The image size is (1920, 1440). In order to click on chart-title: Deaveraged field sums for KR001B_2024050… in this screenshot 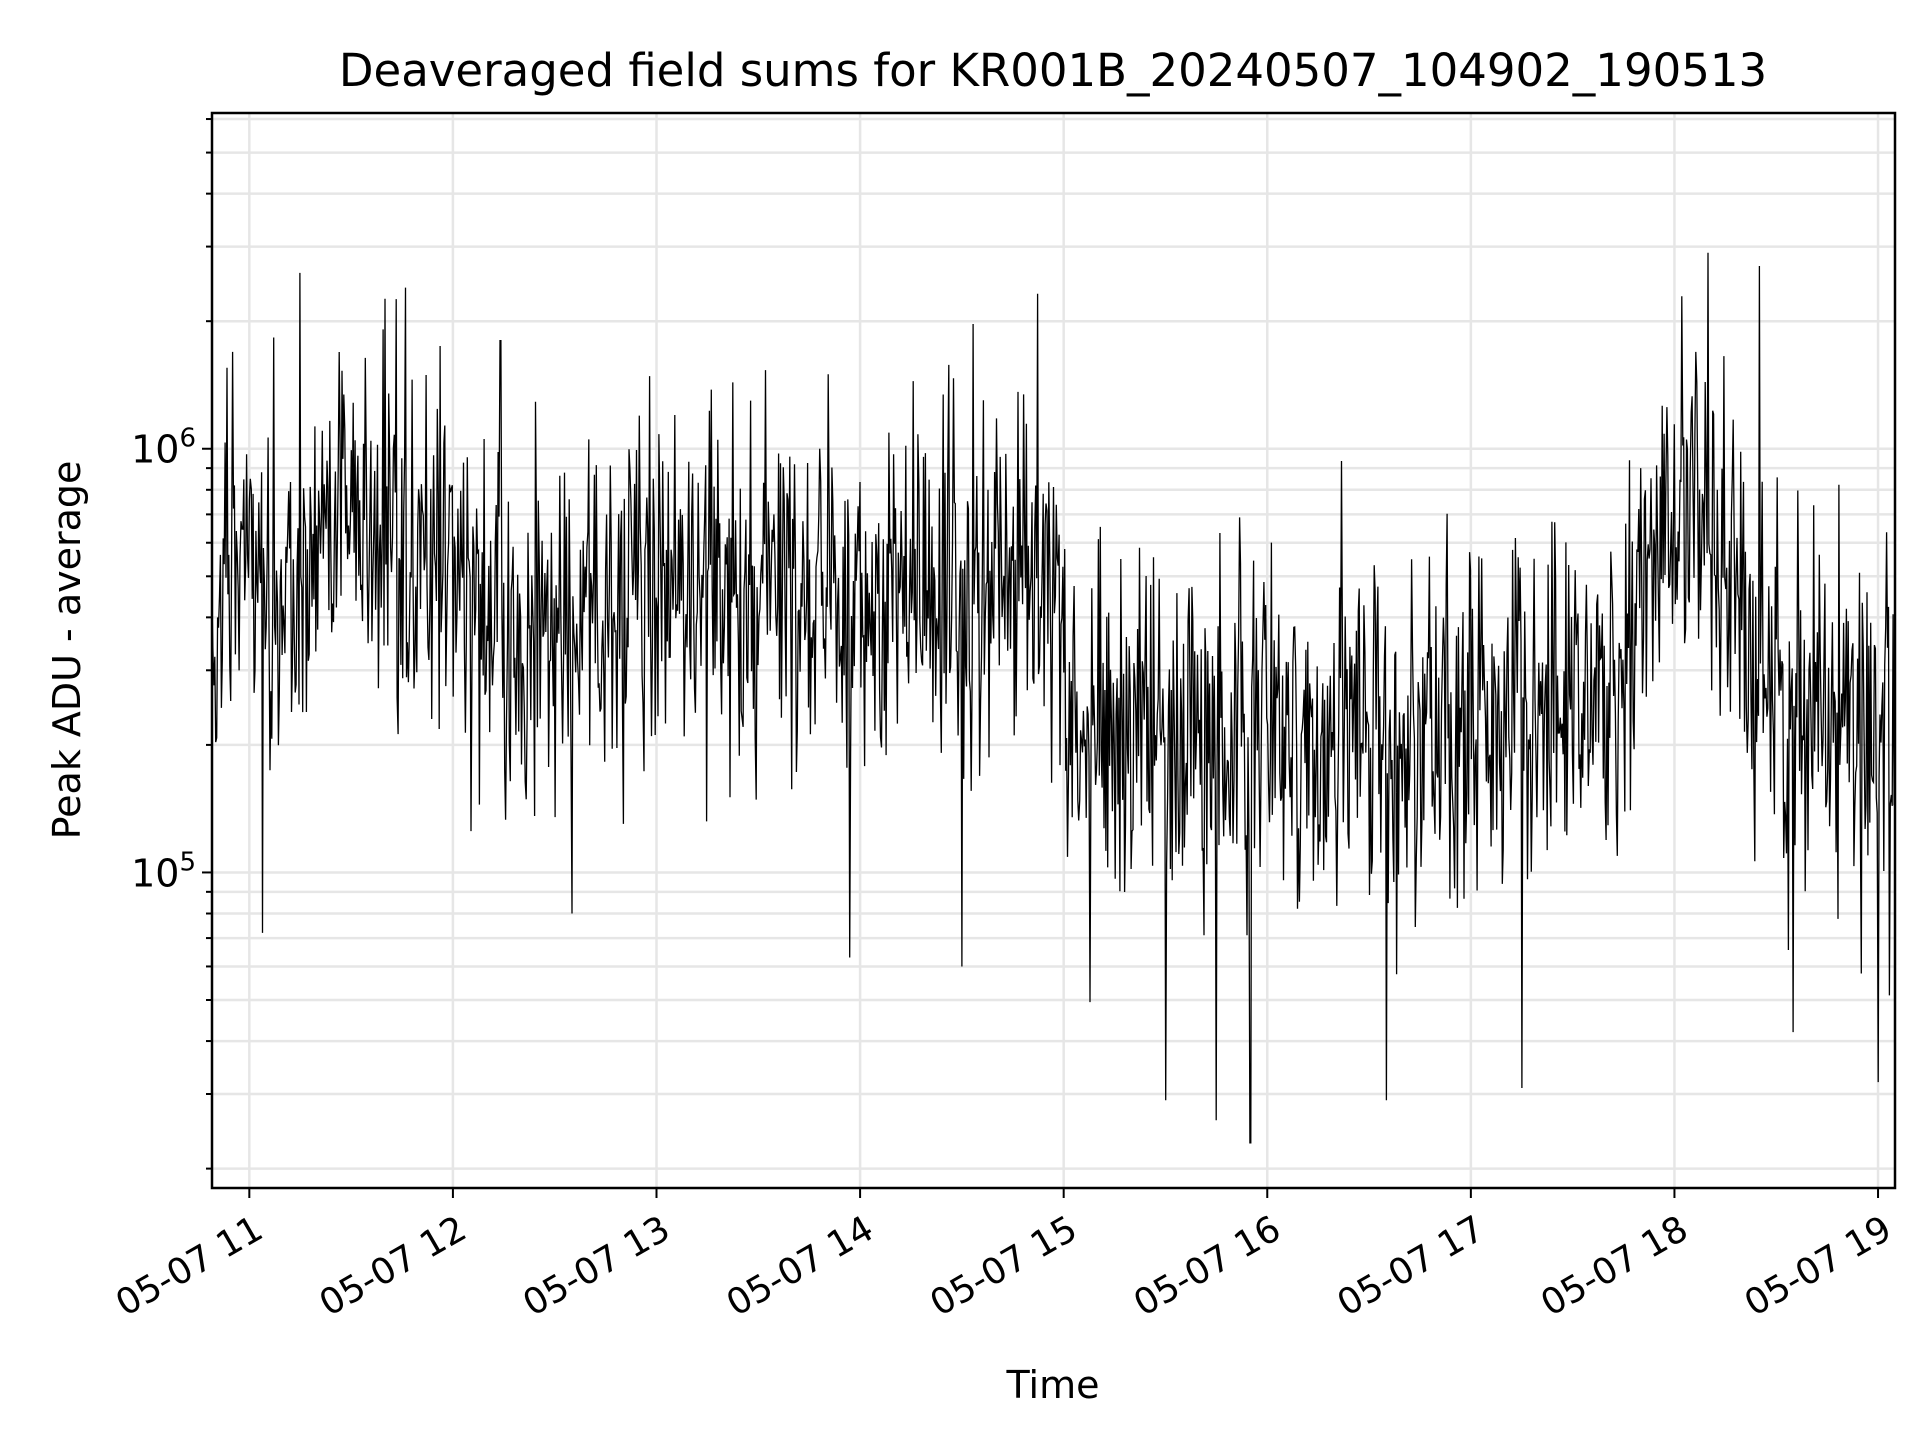, I will do `click(1053, 70)`.